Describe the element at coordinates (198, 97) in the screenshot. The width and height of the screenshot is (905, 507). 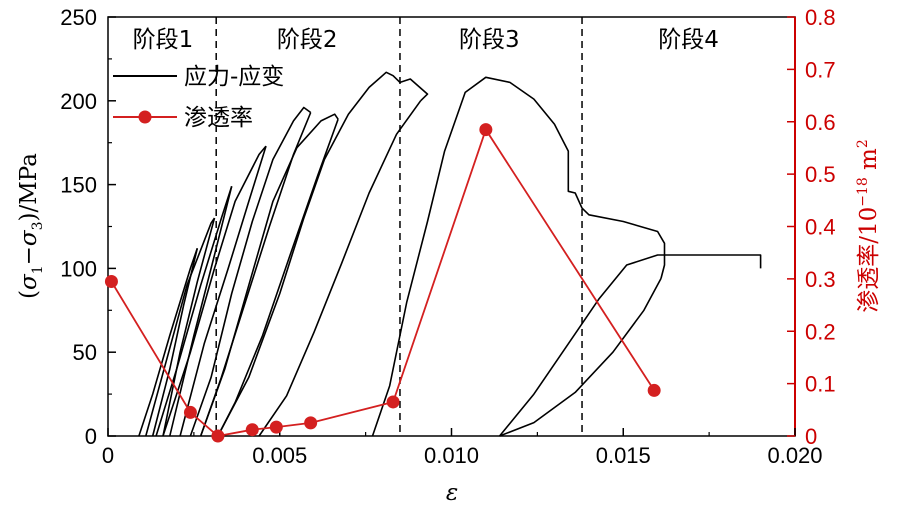
I see `legend: 应力-应变 渗透率` at that location.